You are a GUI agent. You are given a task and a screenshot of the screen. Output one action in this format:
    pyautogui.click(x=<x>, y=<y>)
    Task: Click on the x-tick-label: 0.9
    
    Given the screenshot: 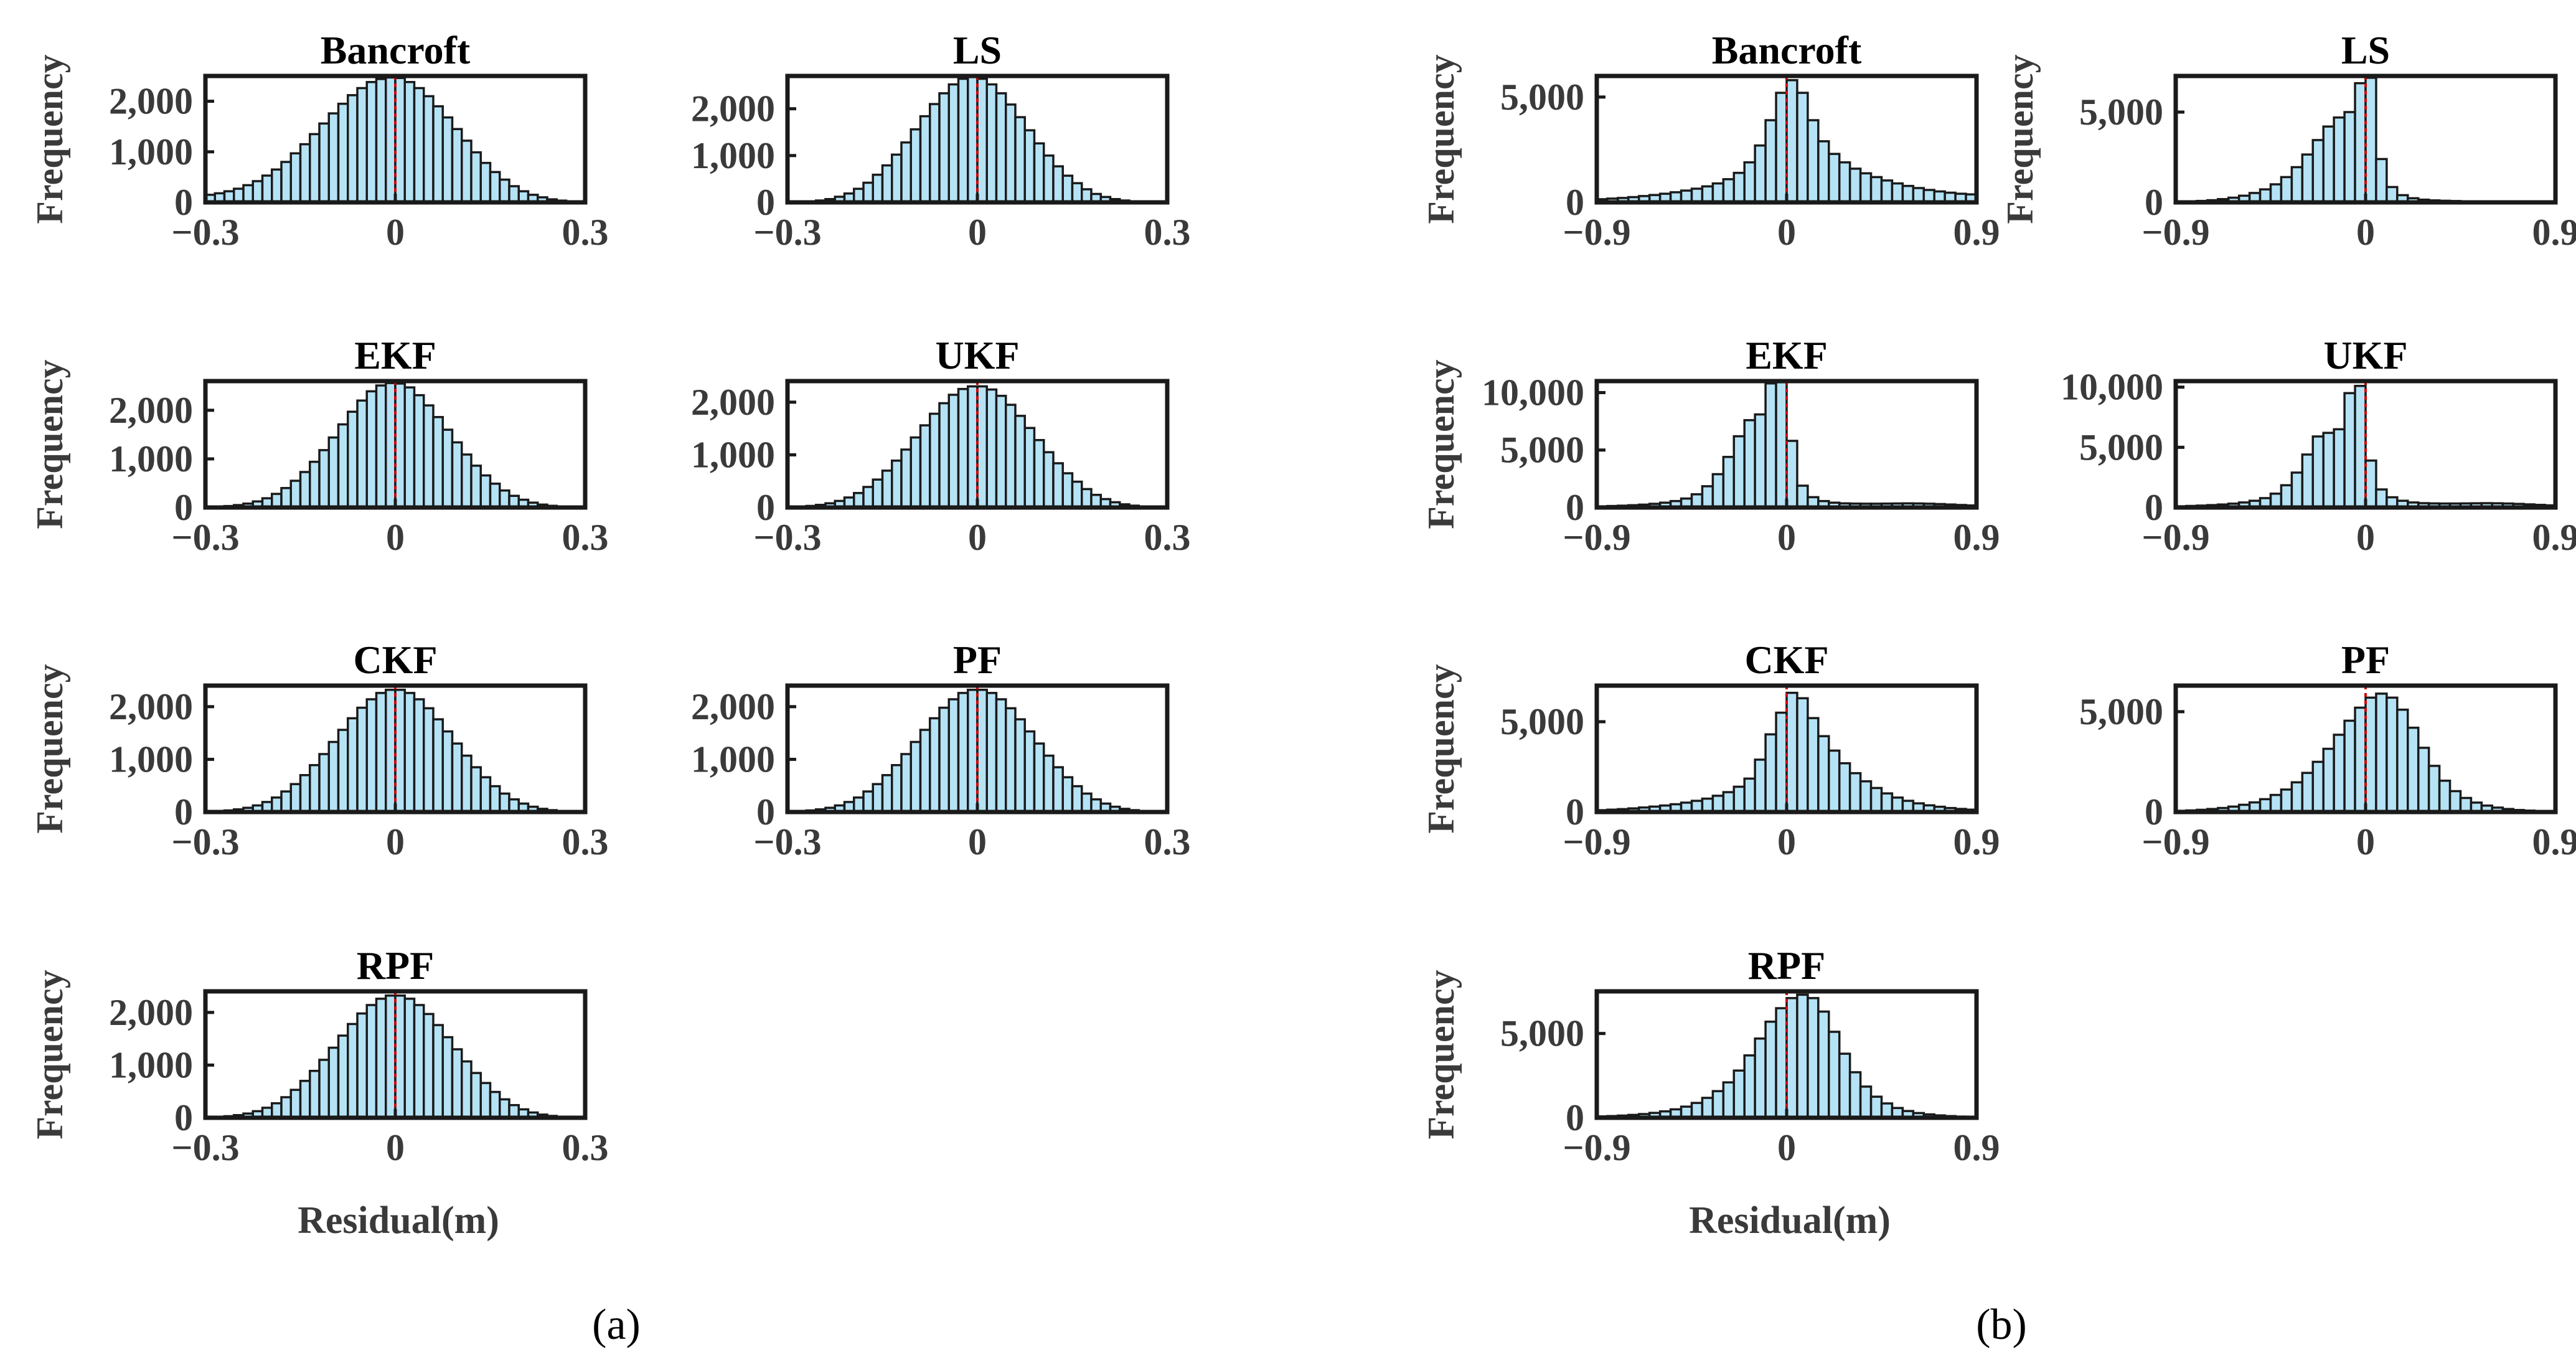 What is the action you would take?
    pyautogui.click(x=2554, y=232)
    